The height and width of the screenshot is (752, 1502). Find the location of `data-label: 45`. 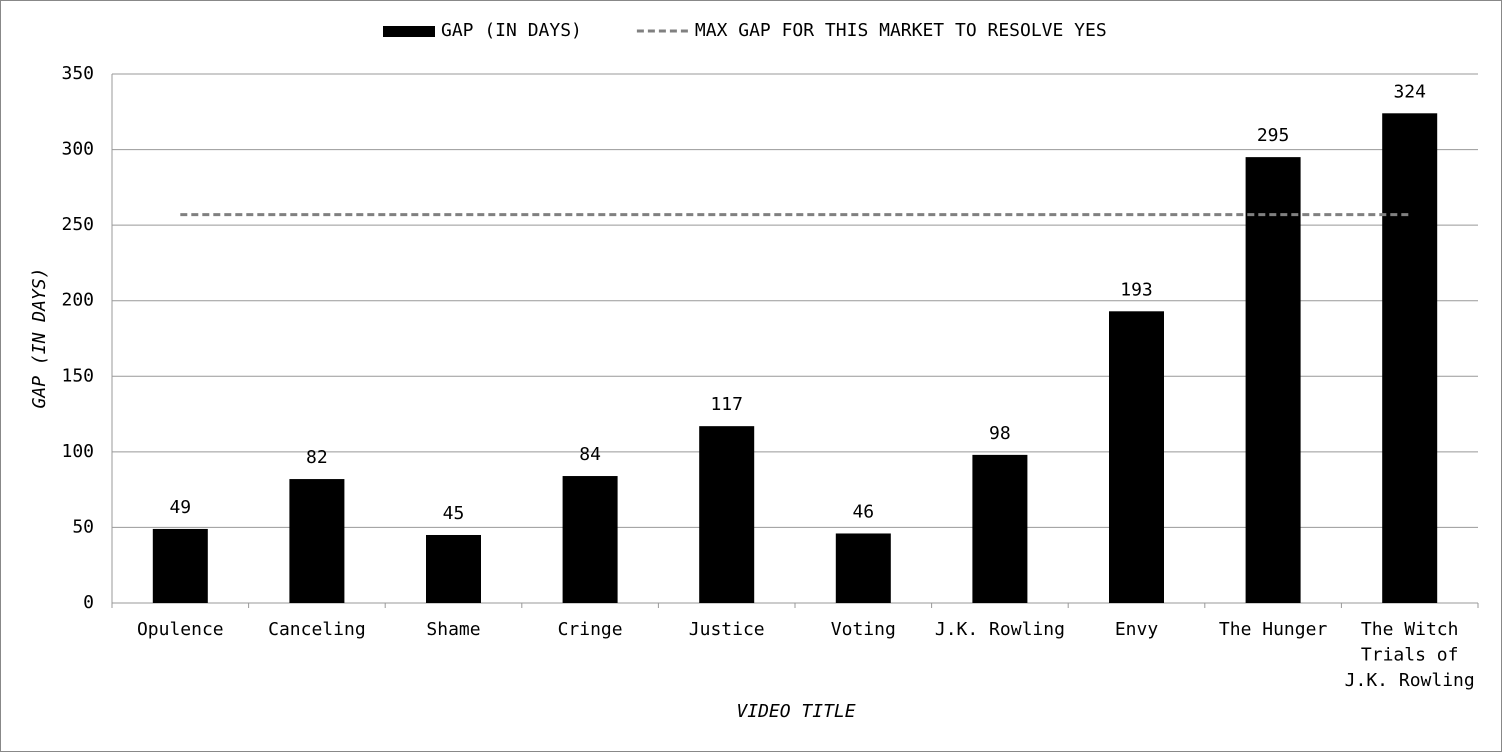

data-label: 45 is located at coordinates (454, 513).